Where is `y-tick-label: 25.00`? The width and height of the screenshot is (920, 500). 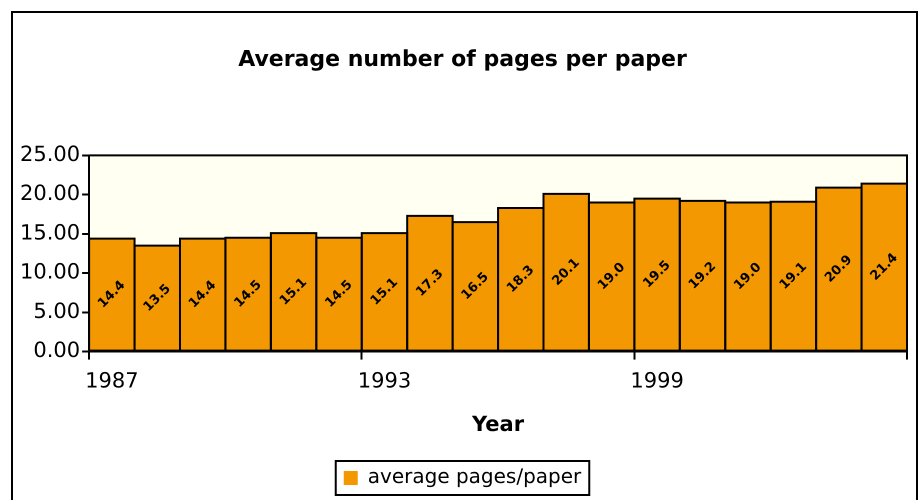
y-tick-label: 25.00 is located at coordinates (50, 154).